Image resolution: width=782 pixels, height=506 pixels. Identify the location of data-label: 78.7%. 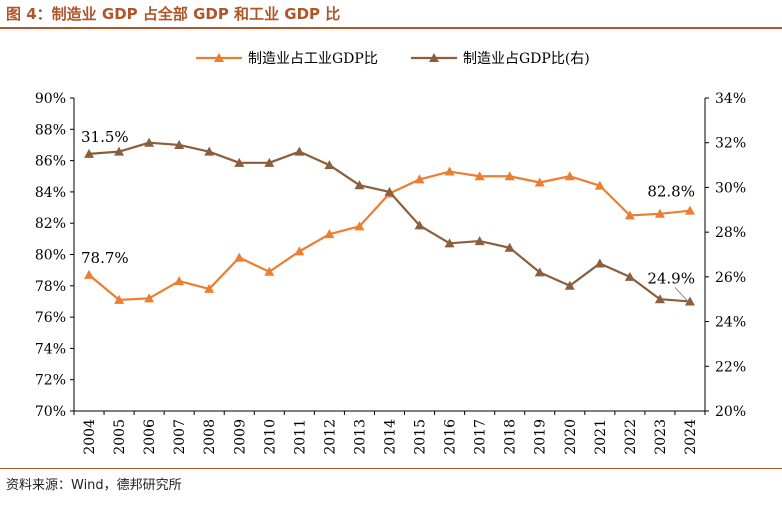
(105, 258).